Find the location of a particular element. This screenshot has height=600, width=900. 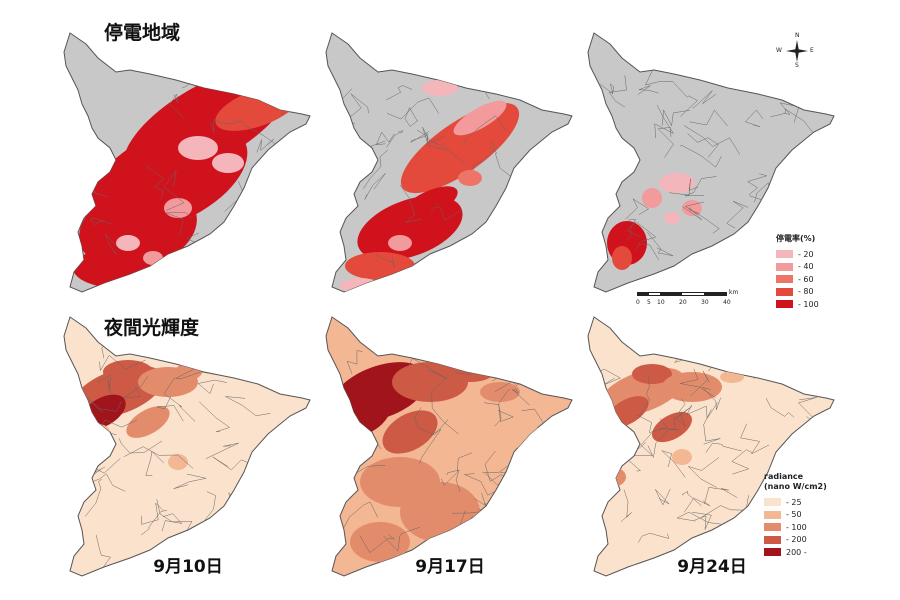

legend-label: - 20 is located at coordinates (806, 254).